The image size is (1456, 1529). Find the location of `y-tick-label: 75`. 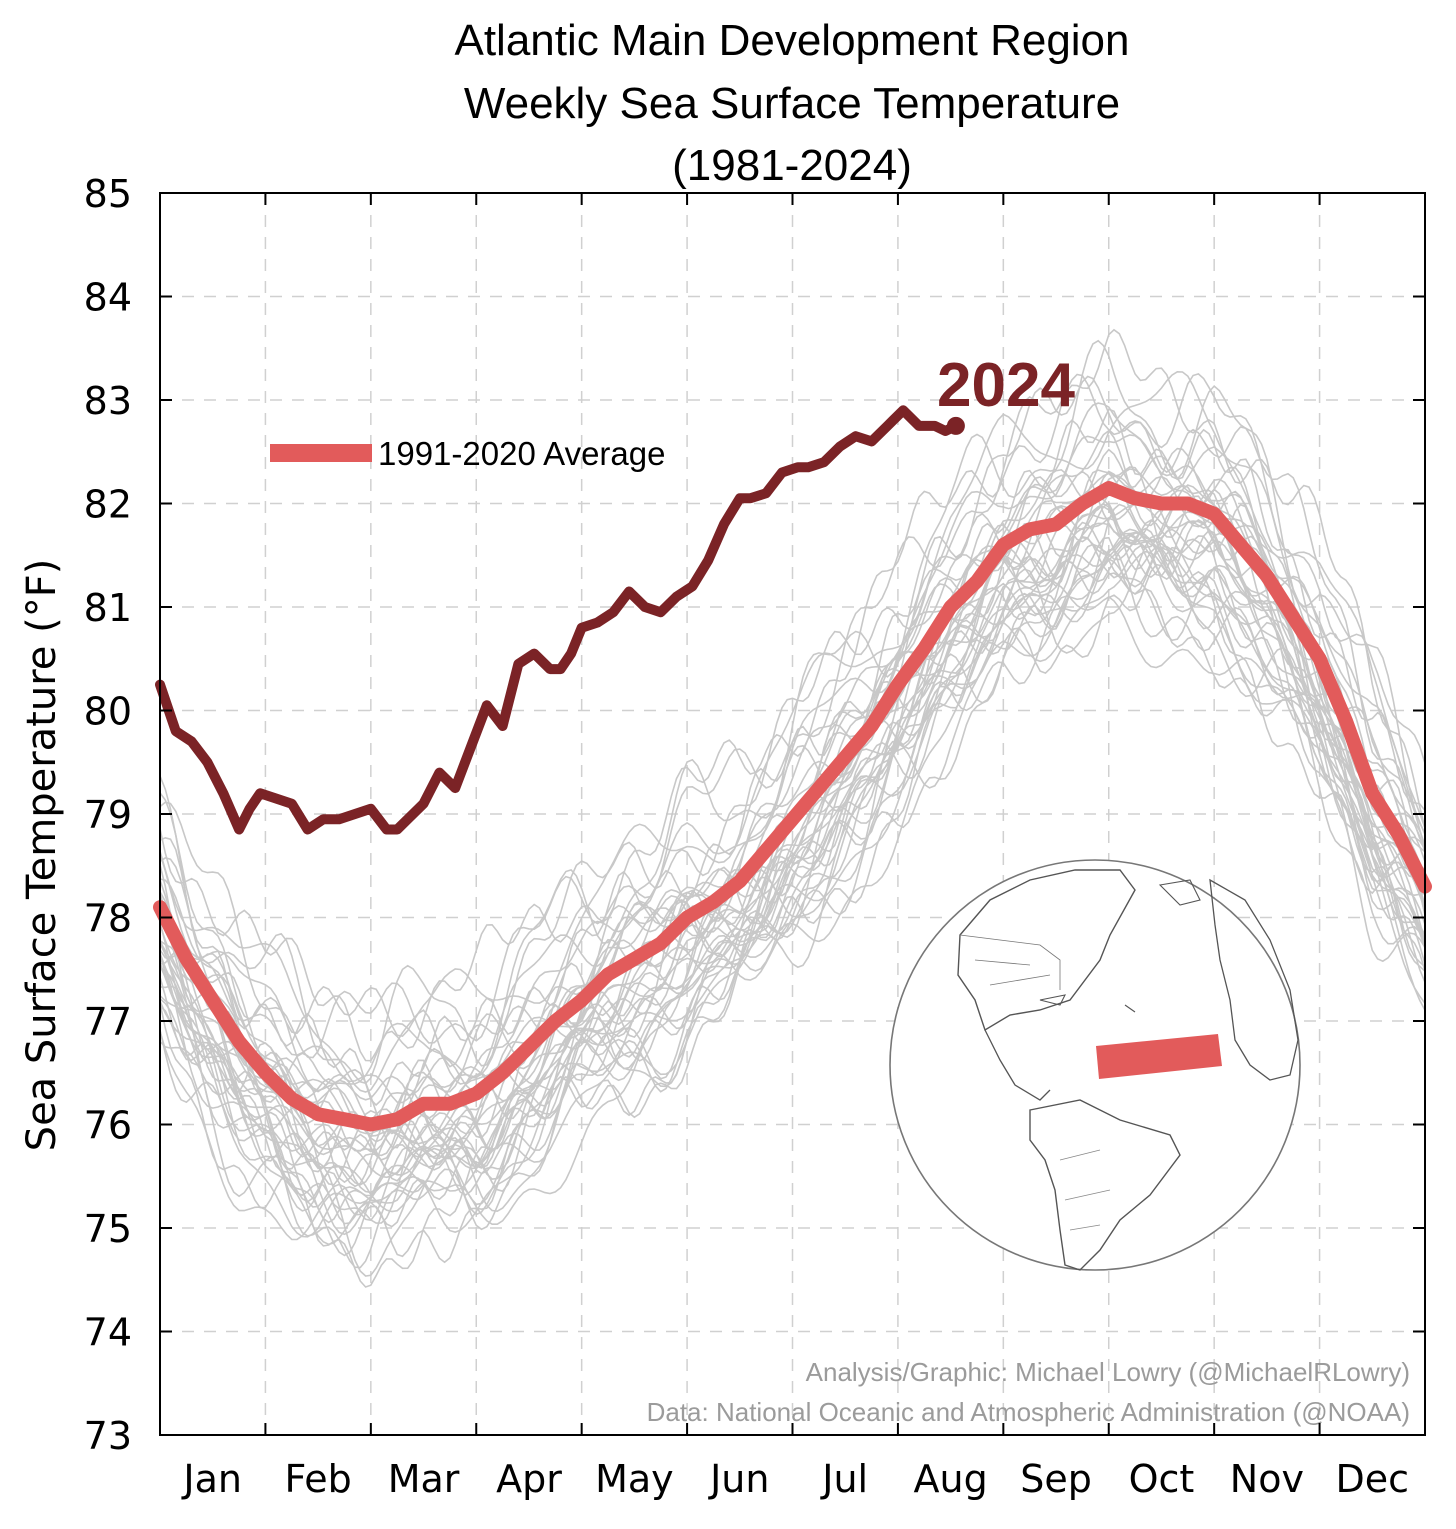

y-tick-label: 75 is located at coordinates (108, 1229).